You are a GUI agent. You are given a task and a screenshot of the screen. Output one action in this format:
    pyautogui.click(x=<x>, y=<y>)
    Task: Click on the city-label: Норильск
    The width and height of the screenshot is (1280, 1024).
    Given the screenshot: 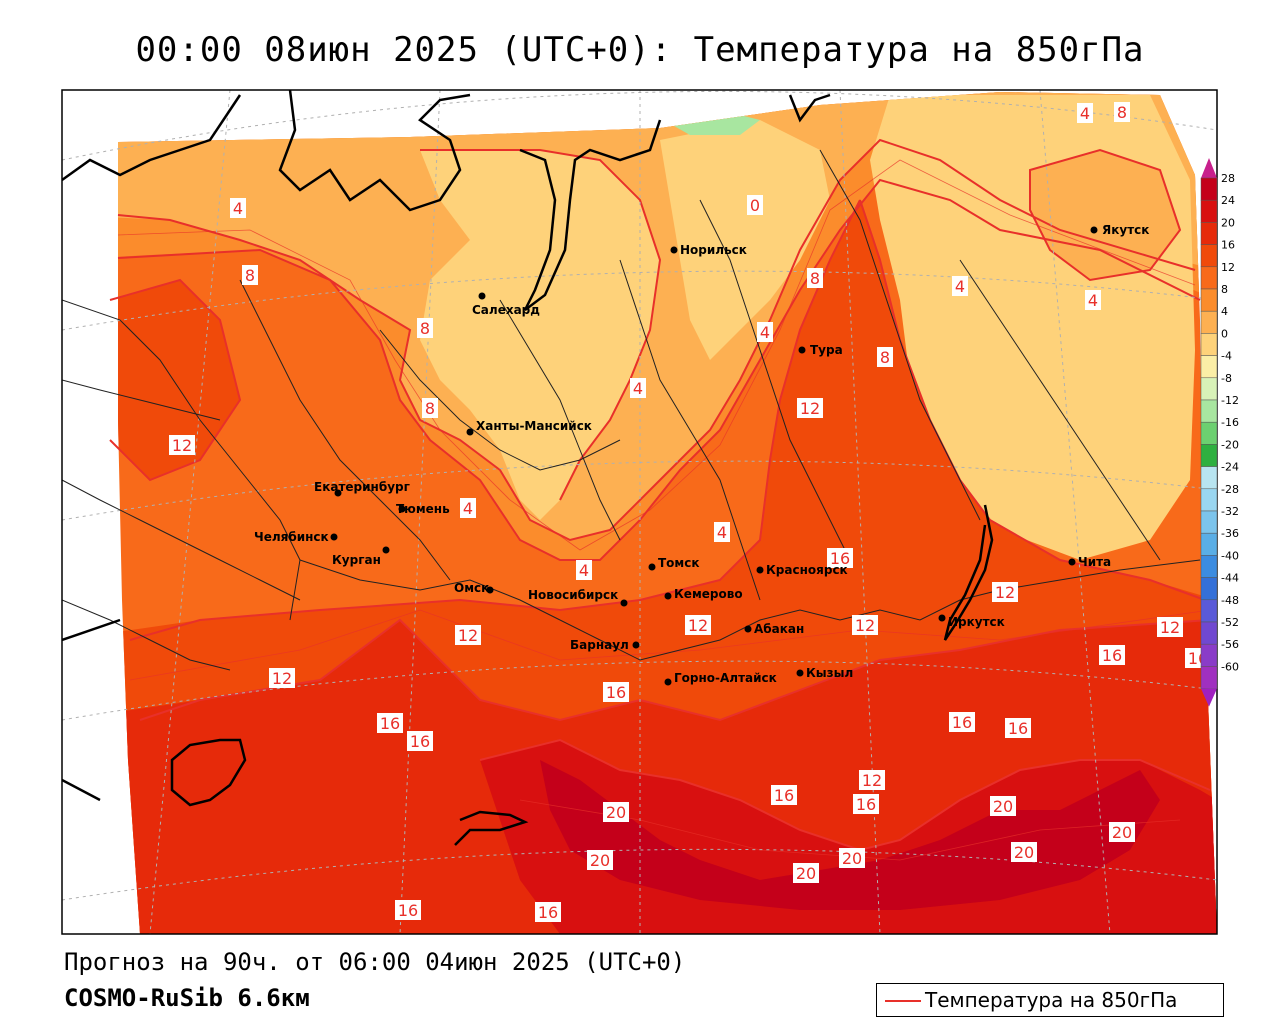 What is the action you would take?
    pyautogui.click(x=713, y=250)
    